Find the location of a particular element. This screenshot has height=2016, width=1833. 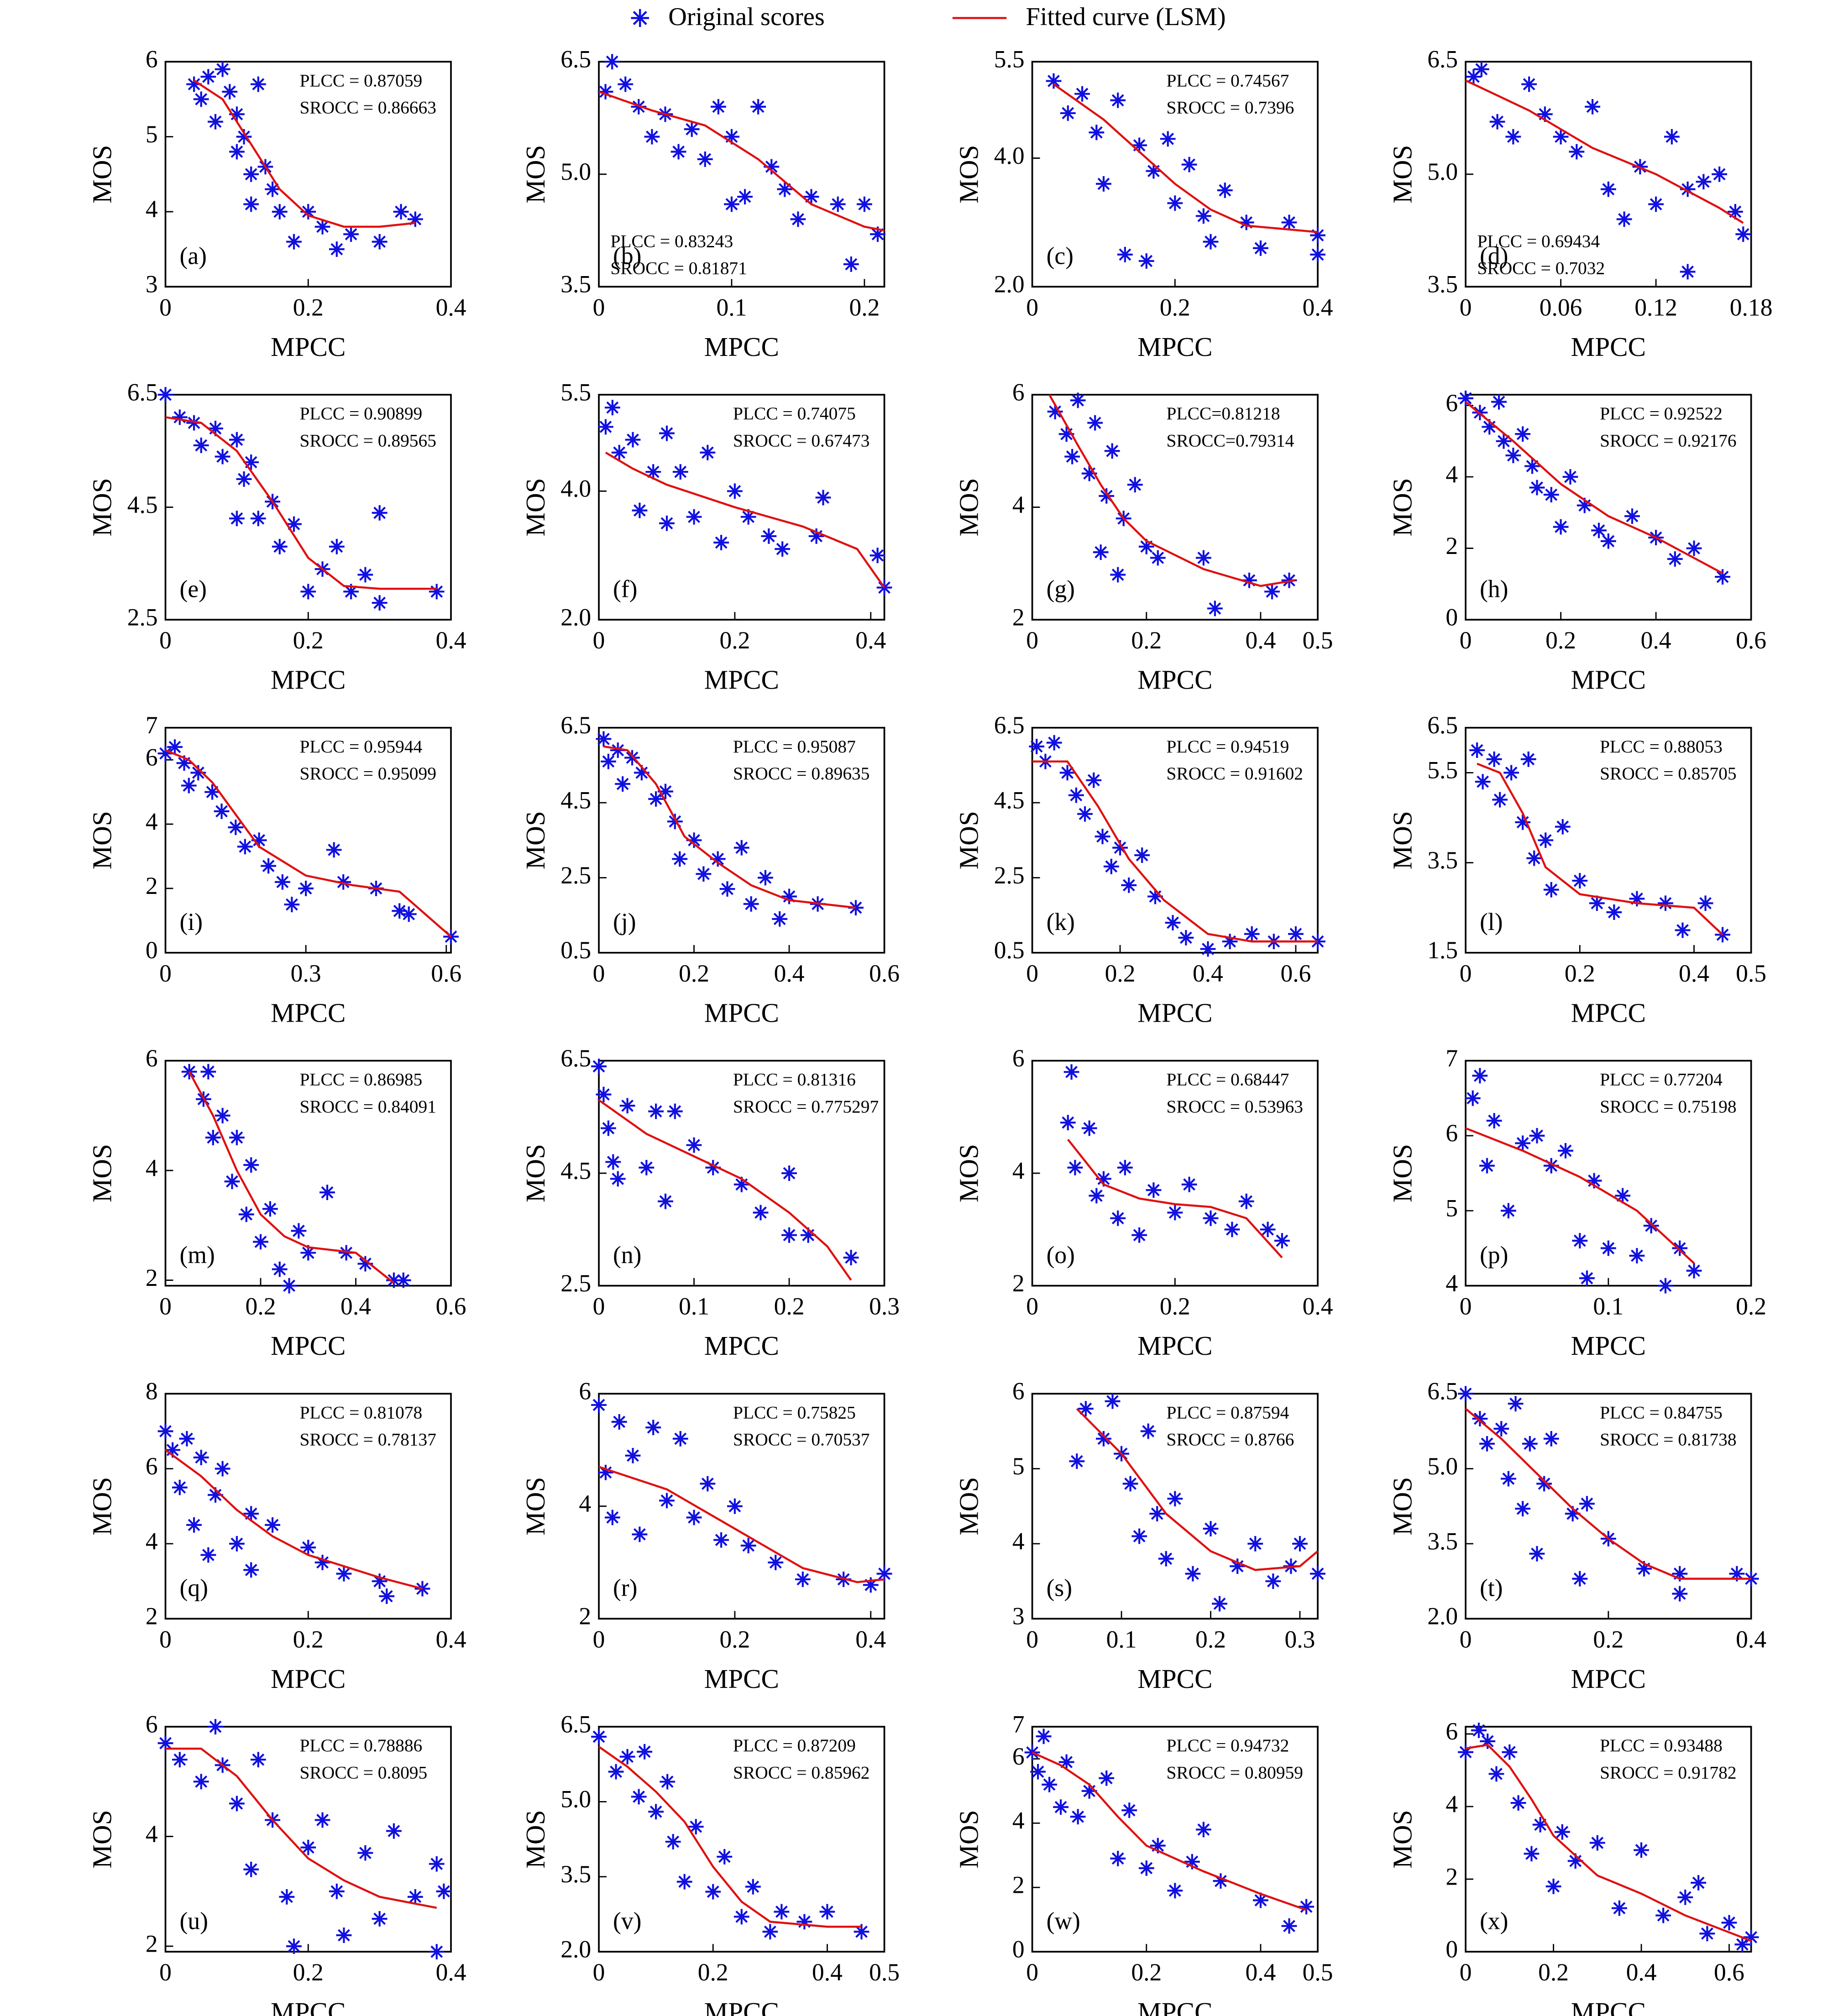

y-tick-label: 2 is located at coordinates (585, 1616).